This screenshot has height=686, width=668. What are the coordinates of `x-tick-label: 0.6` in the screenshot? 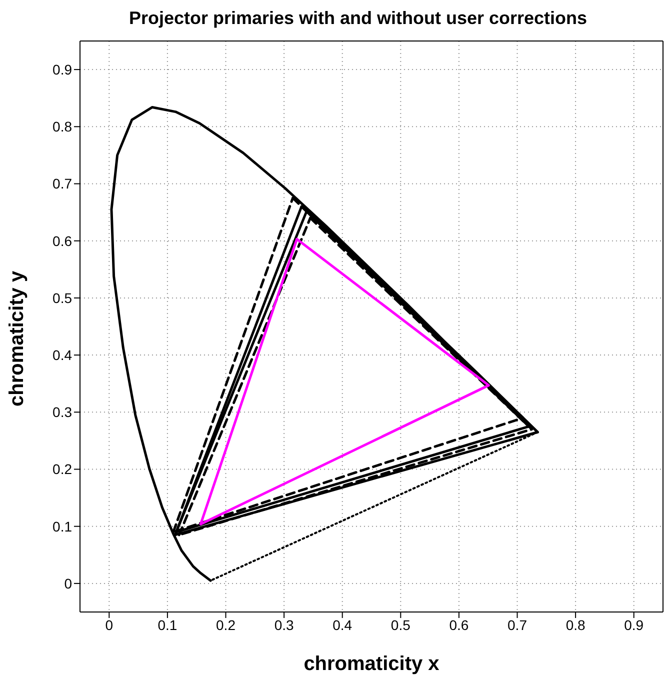 It's located at (459, 624).